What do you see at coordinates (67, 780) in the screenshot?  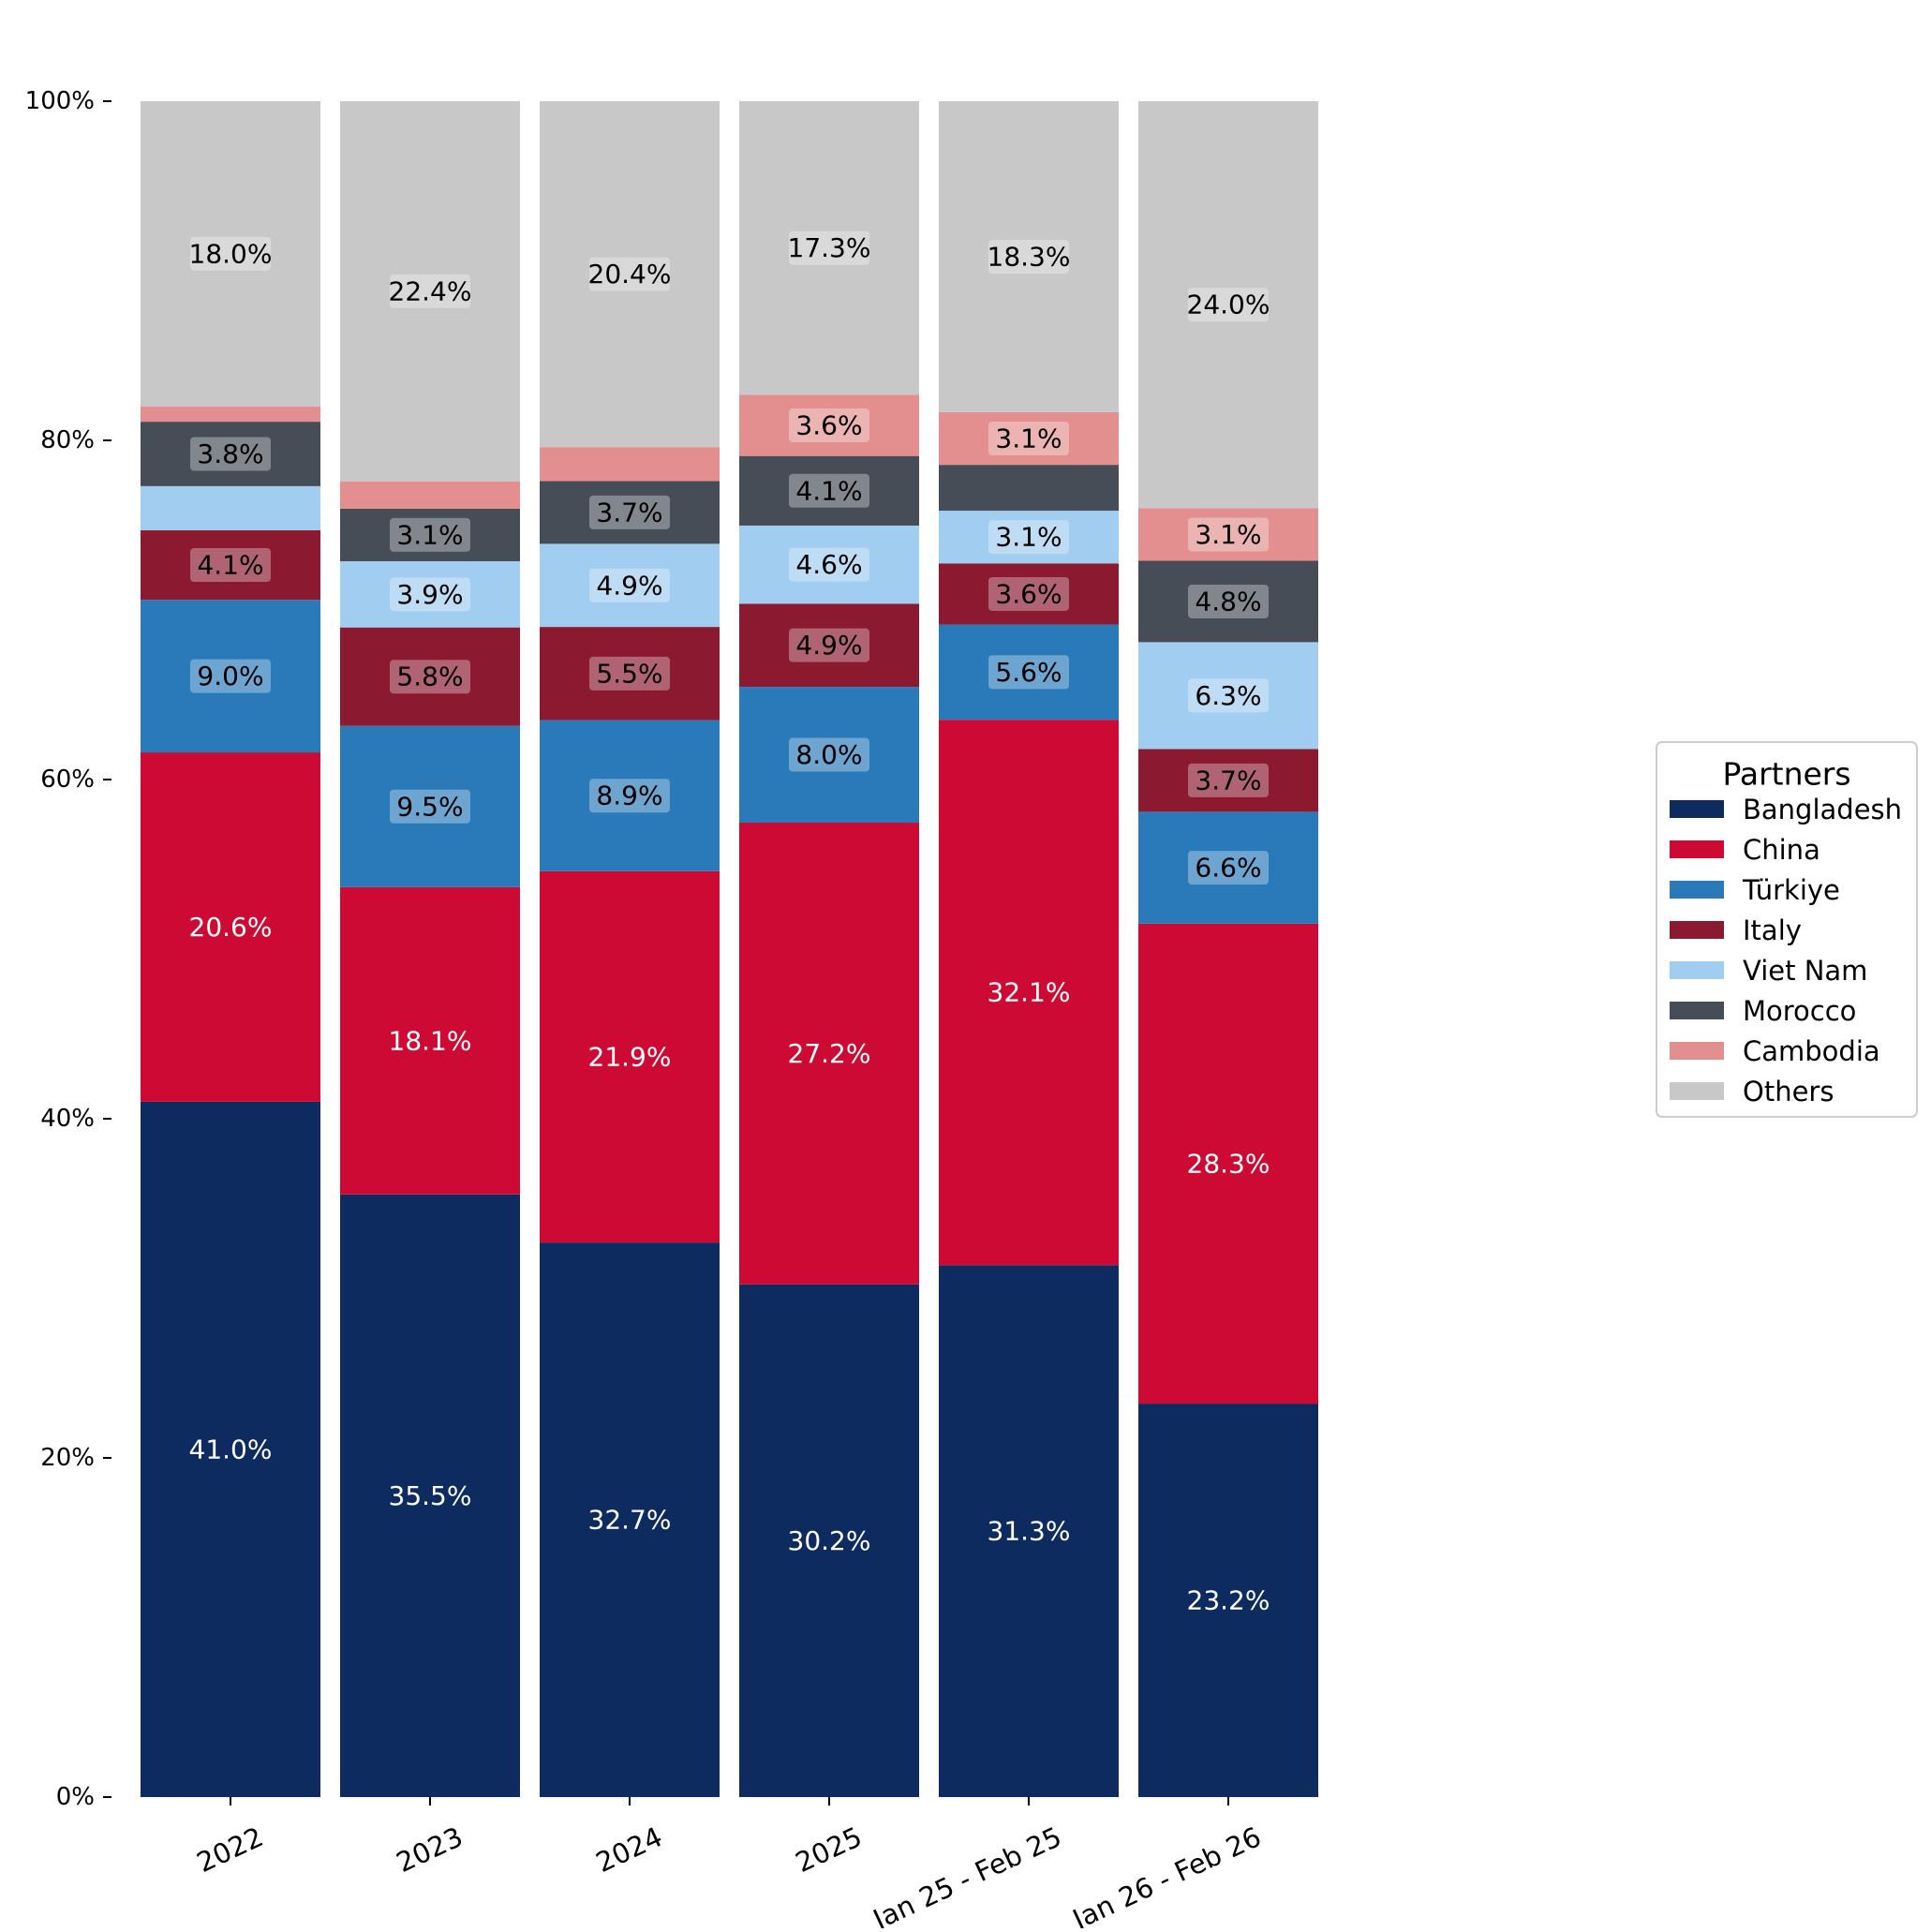 I see `y-tick-label: 60%` at bounding box center [67, 780].